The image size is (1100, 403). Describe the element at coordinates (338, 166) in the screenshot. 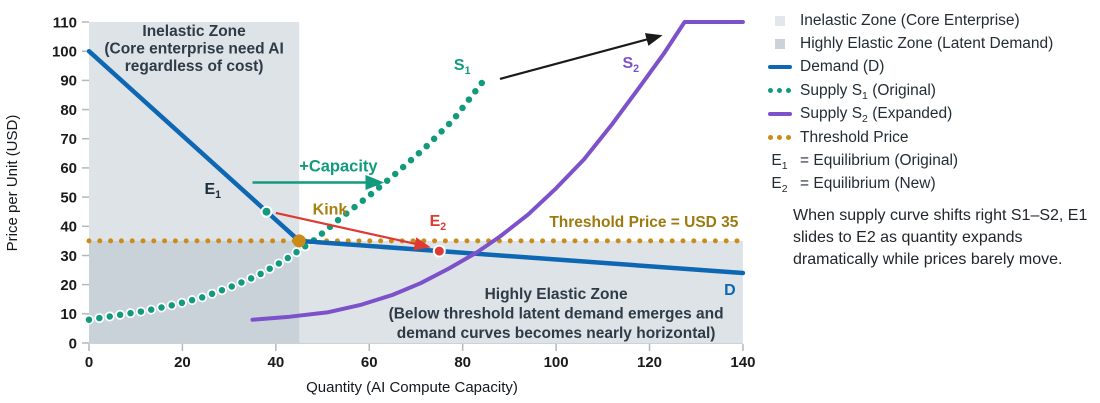

I see `capacity-label: +Capacity` at that location.